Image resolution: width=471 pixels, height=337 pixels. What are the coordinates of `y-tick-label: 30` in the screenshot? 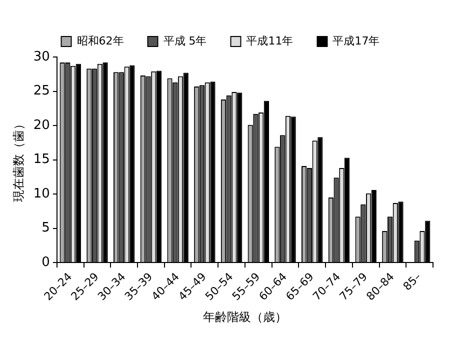 It's located at (41, 56).